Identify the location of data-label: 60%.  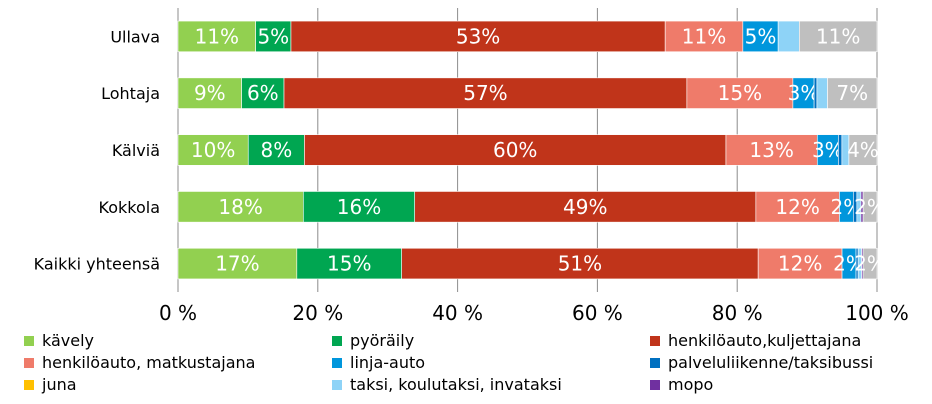
(515, 150).